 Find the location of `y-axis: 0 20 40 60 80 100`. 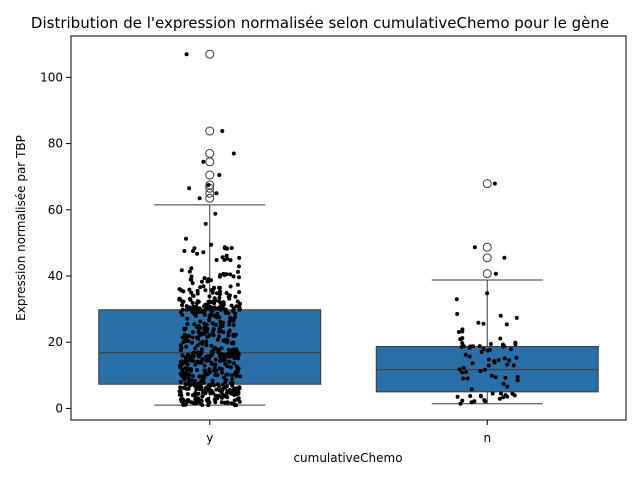

y-axis: 0 20 40 60 80 100 is located at coordinates (55, 242).